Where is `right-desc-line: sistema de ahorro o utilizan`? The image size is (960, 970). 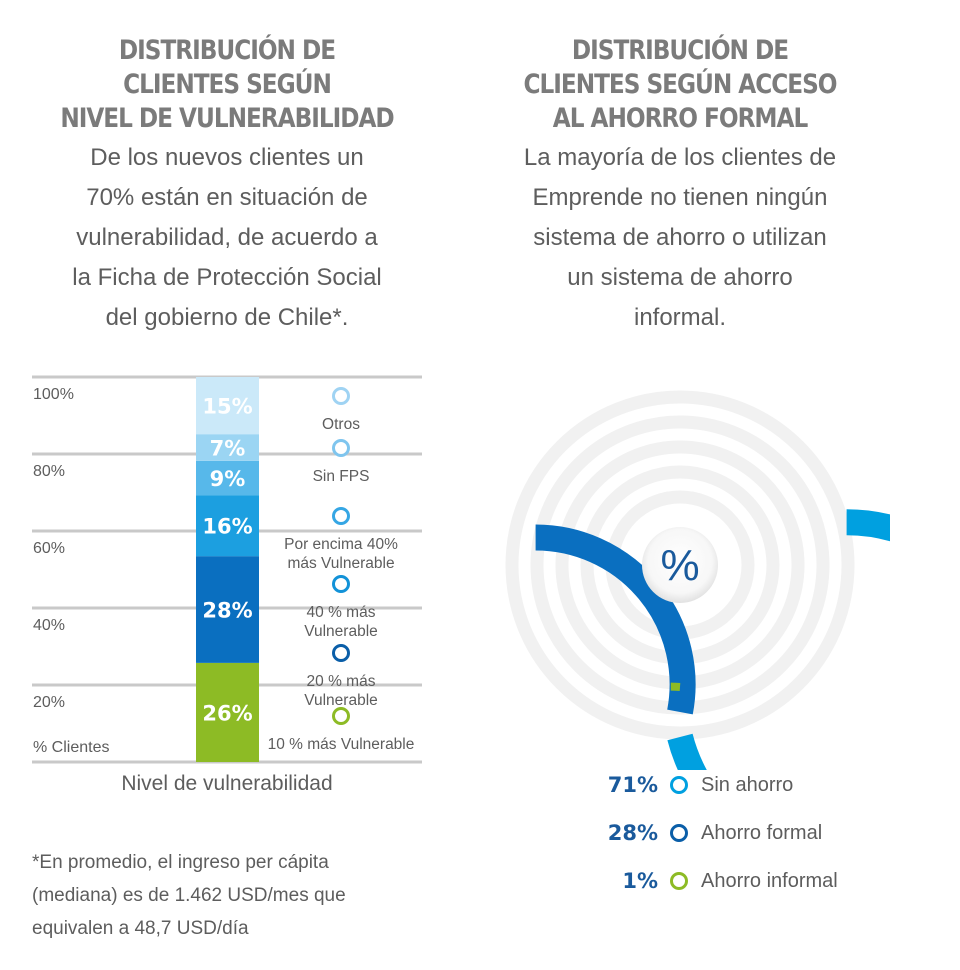 right-desc-line: sistema de ahorro o utilizan is located at coordinates (680, 237).